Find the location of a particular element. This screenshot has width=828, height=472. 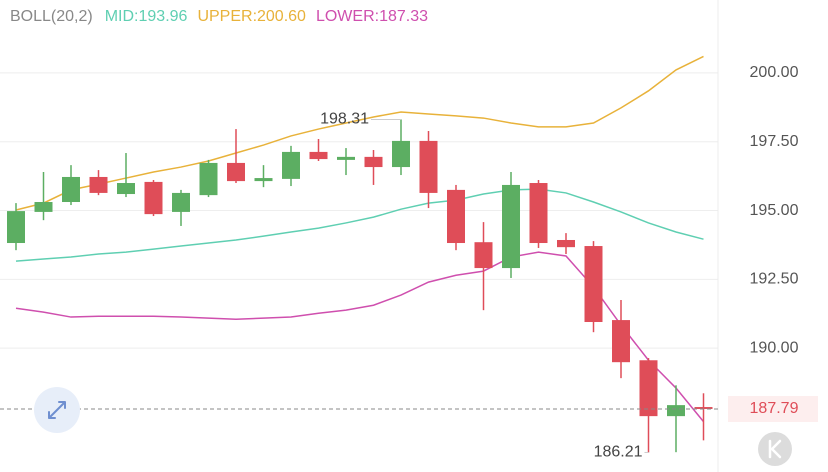

y-tick-label: 197.50 is located at coordinates (774, 141).